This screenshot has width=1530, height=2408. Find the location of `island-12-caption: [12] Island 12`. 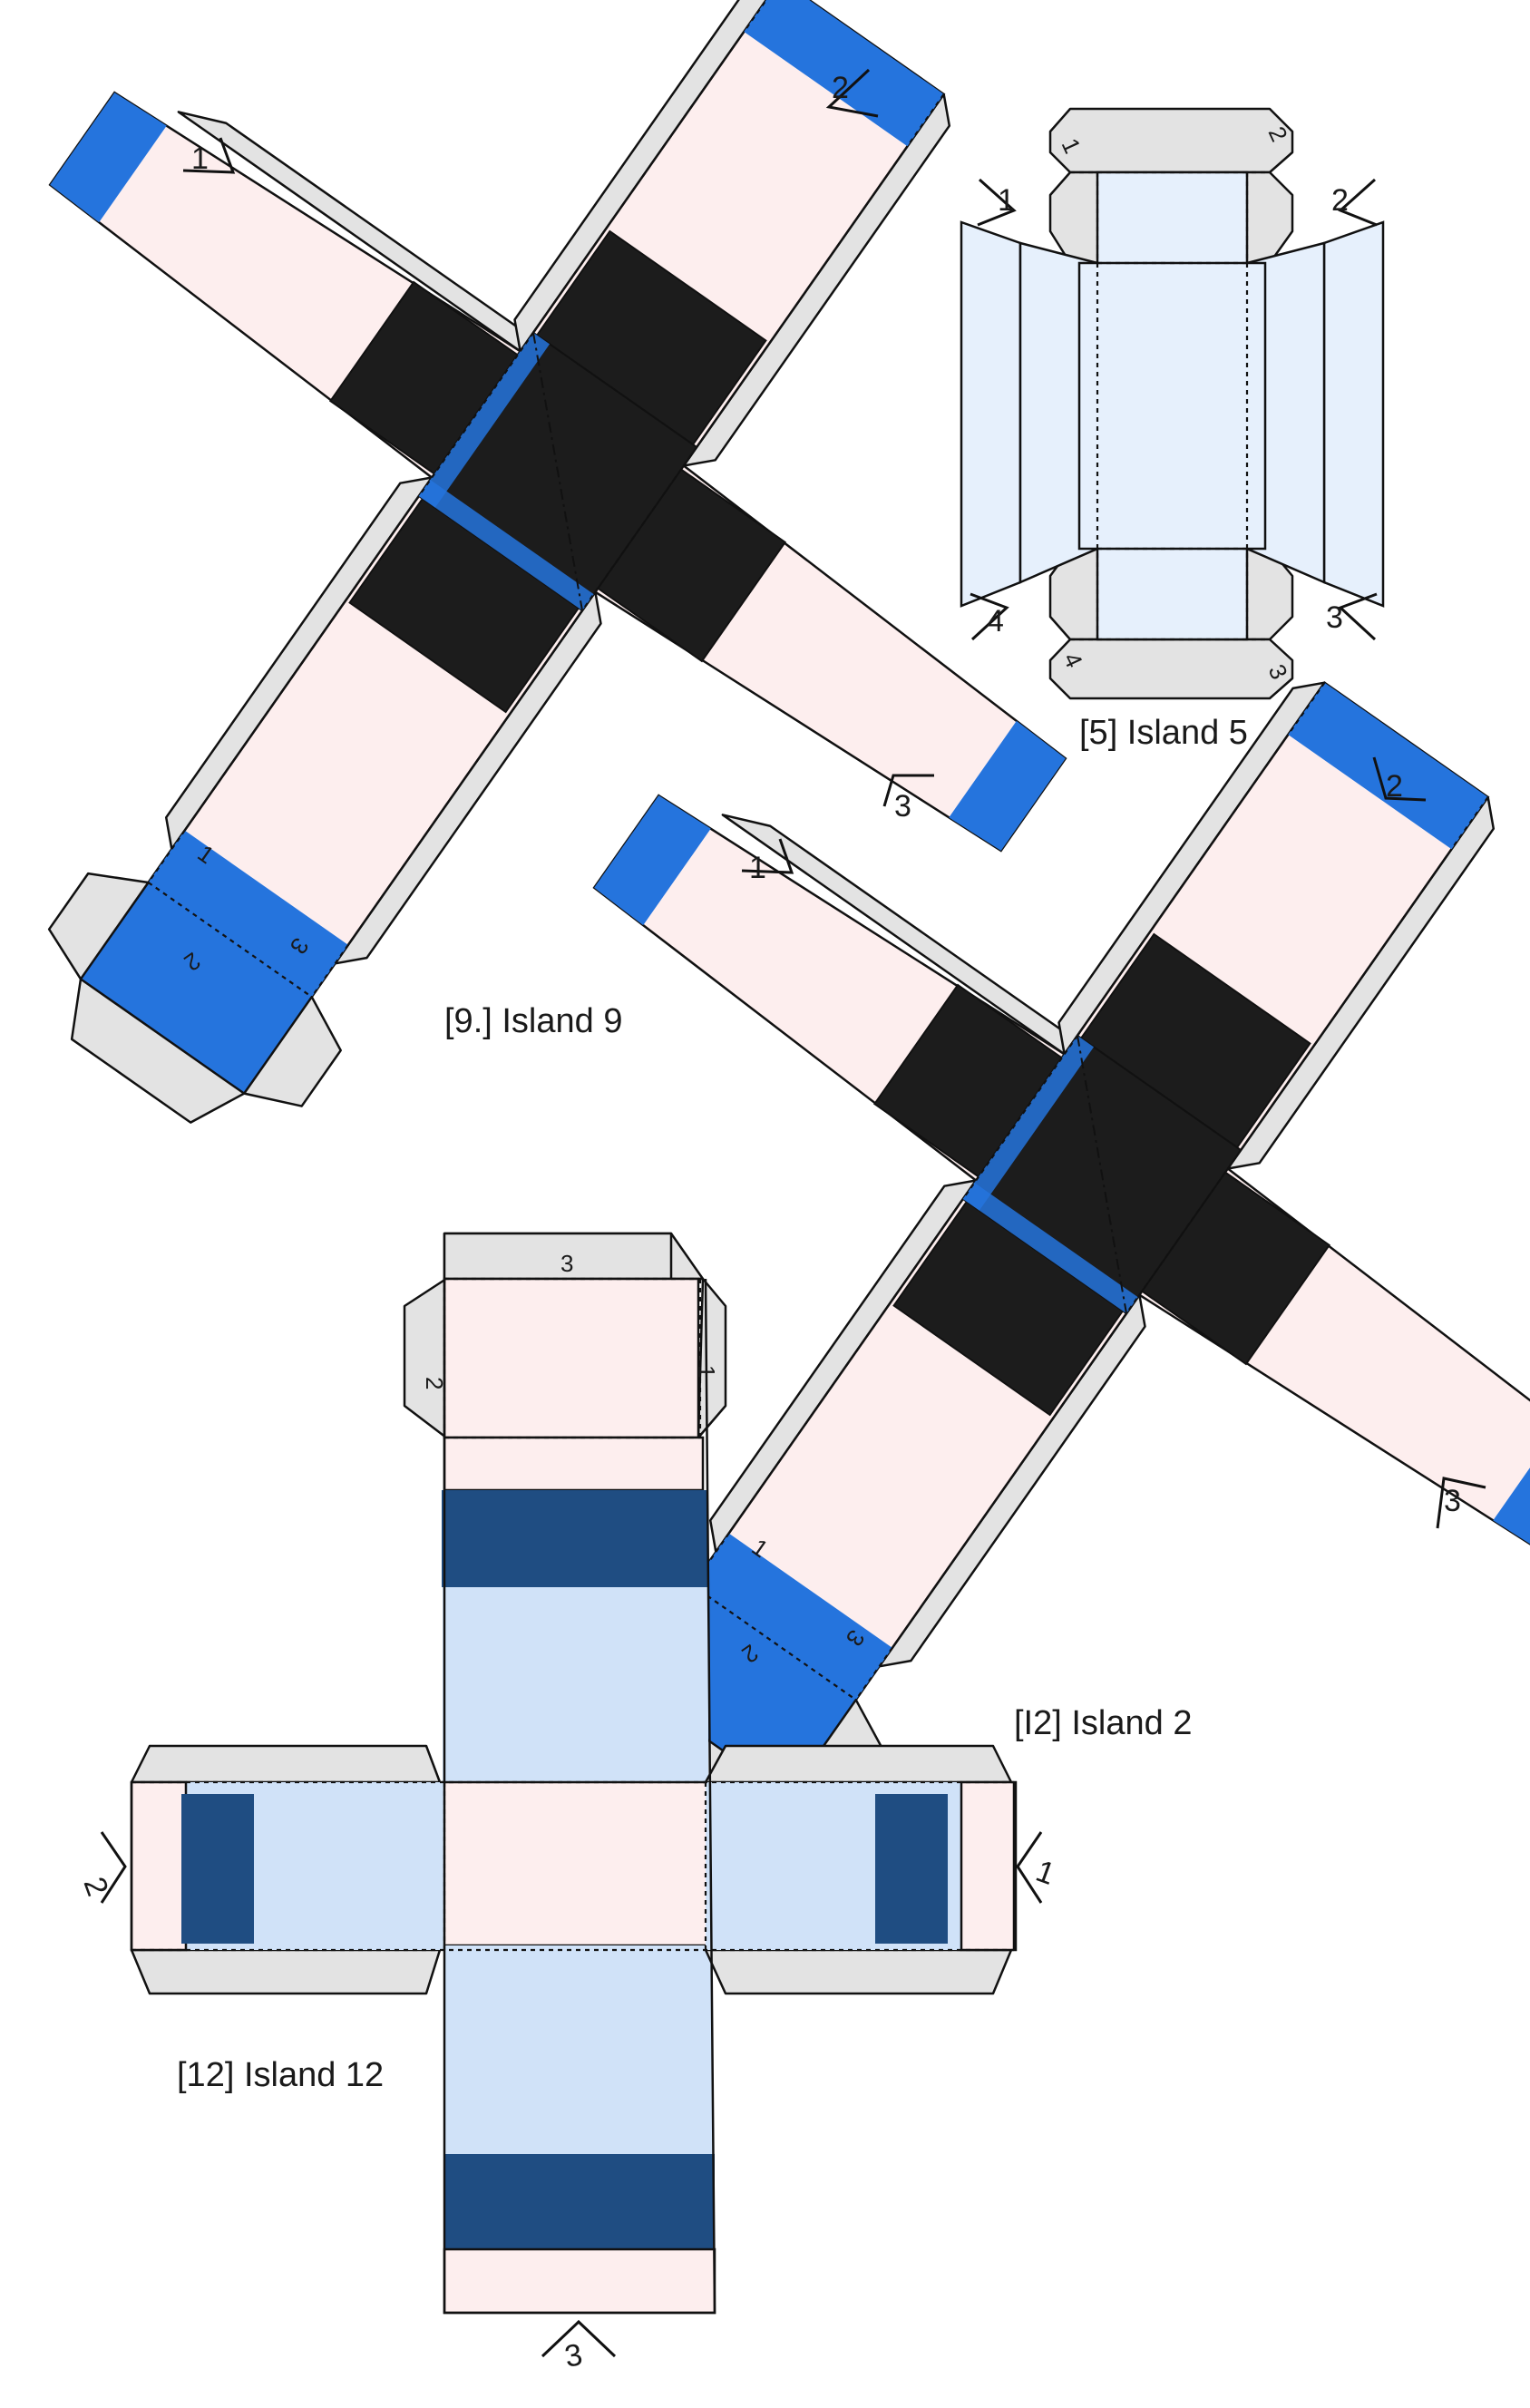

island-12-caption: [12] Island 12 is located at coordinates (280, 2075).